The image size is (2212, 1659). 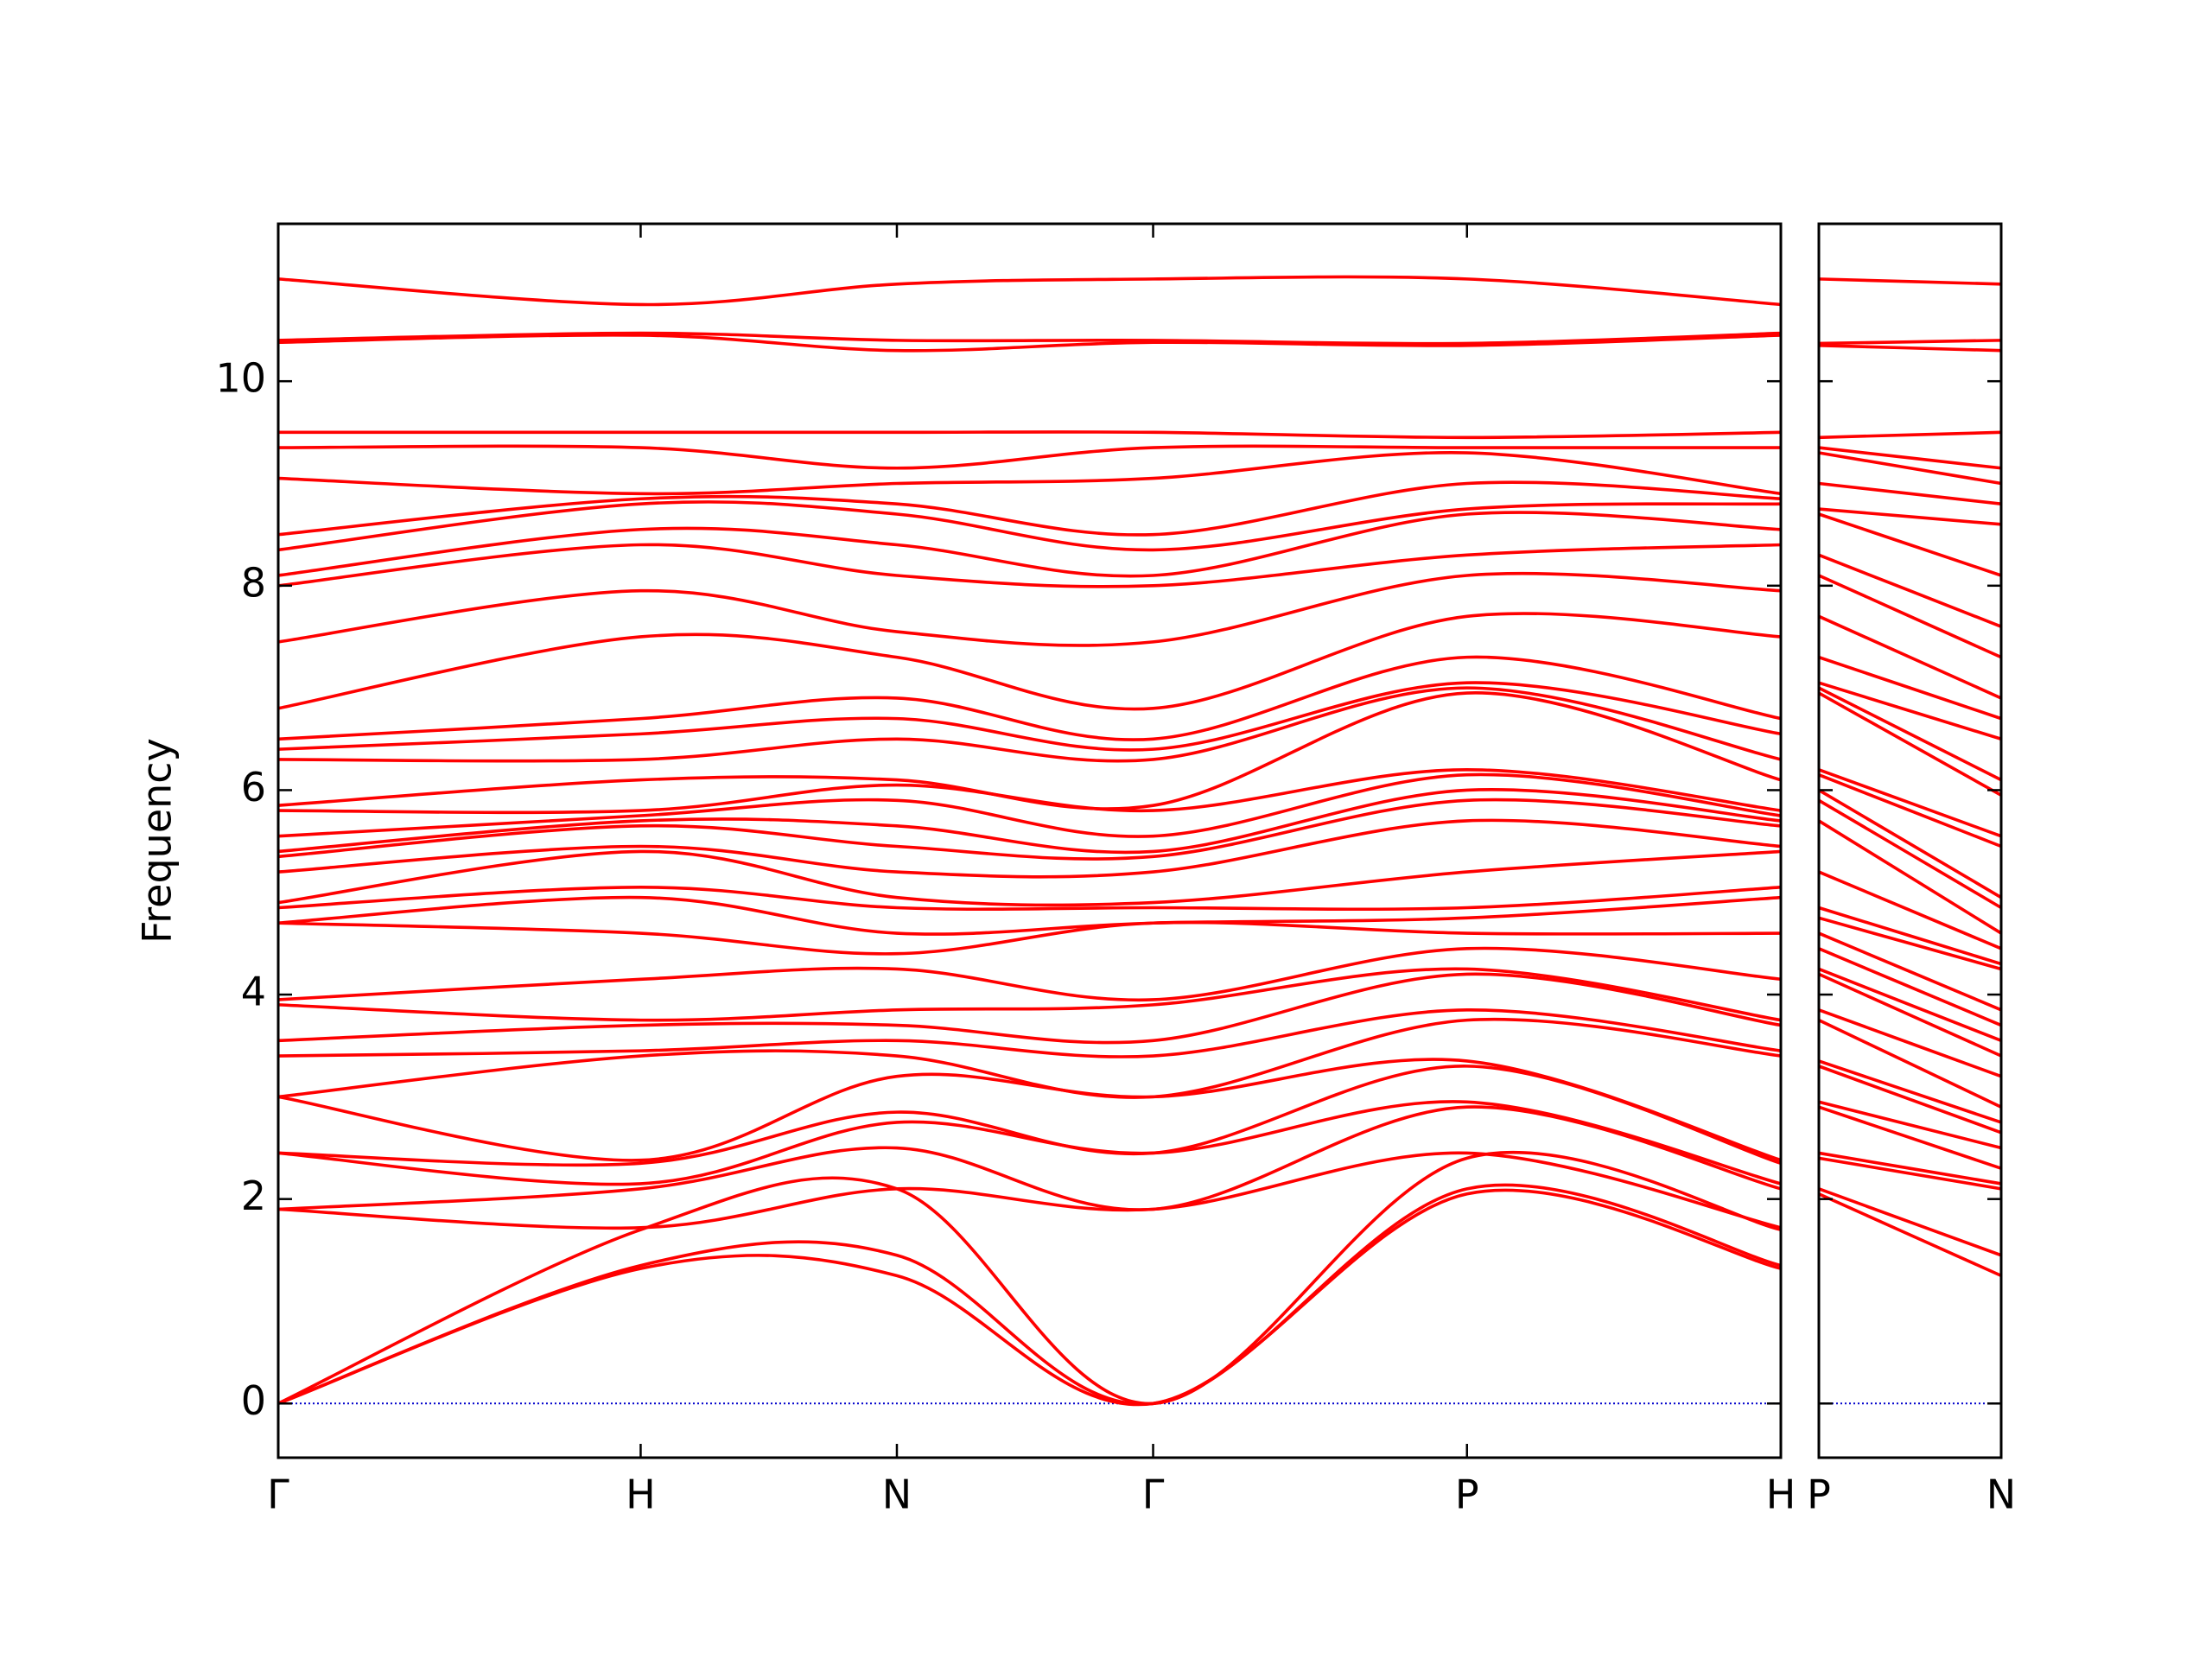 I want to click on y-tick-label: 8, so click(x=253, y=582).